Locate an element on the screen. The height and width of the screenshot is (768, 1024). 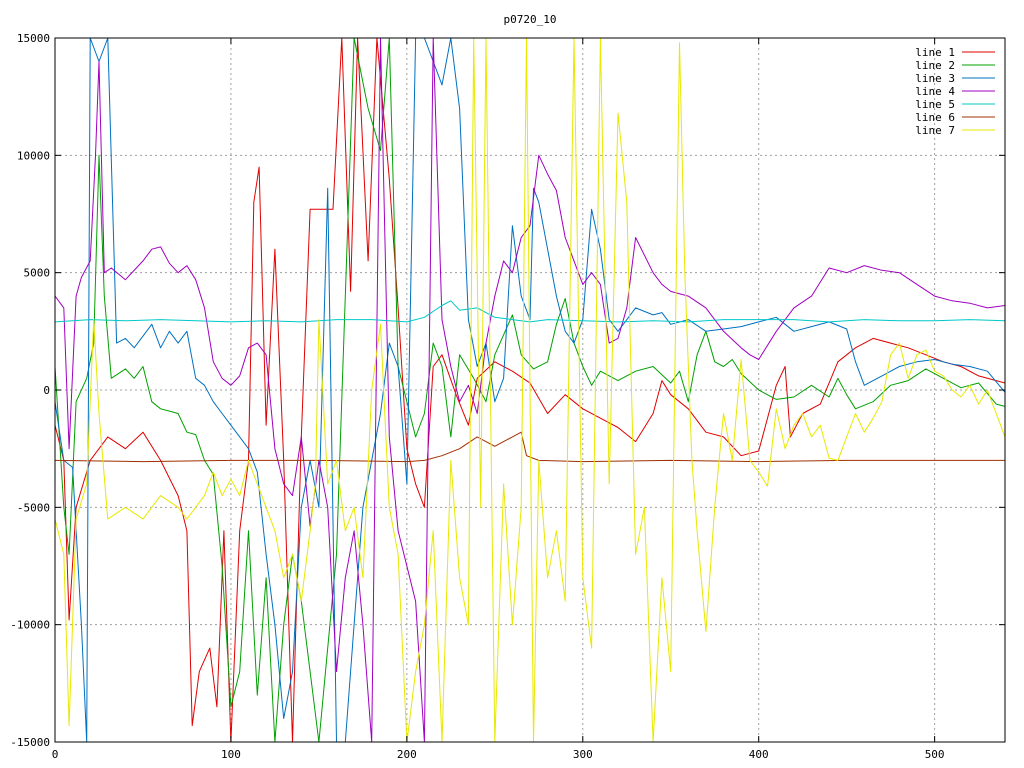
x-tick-label: 0 is located at coordinates (55, 754).